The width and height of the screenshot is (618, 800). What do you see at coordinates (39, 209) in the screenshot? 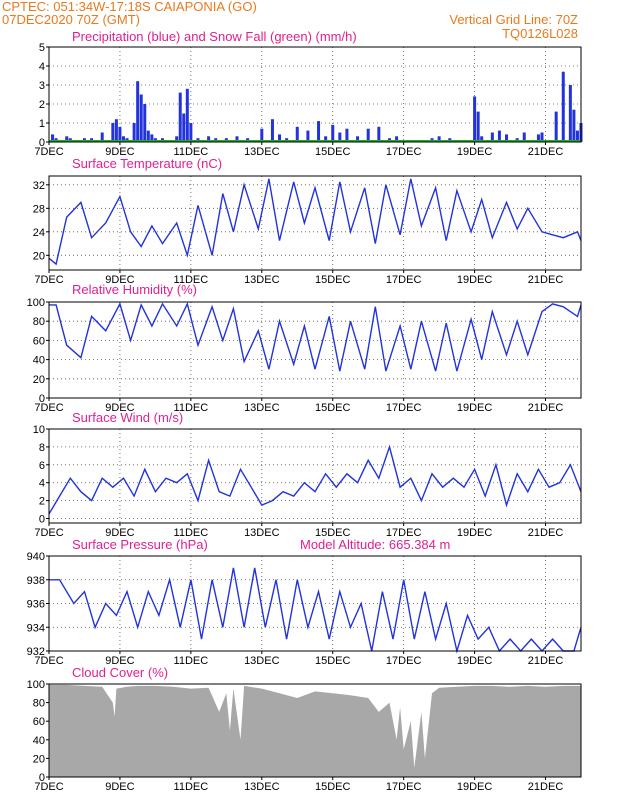
I see `temp-ytick-label: 28` at bounding box center [39, 209].